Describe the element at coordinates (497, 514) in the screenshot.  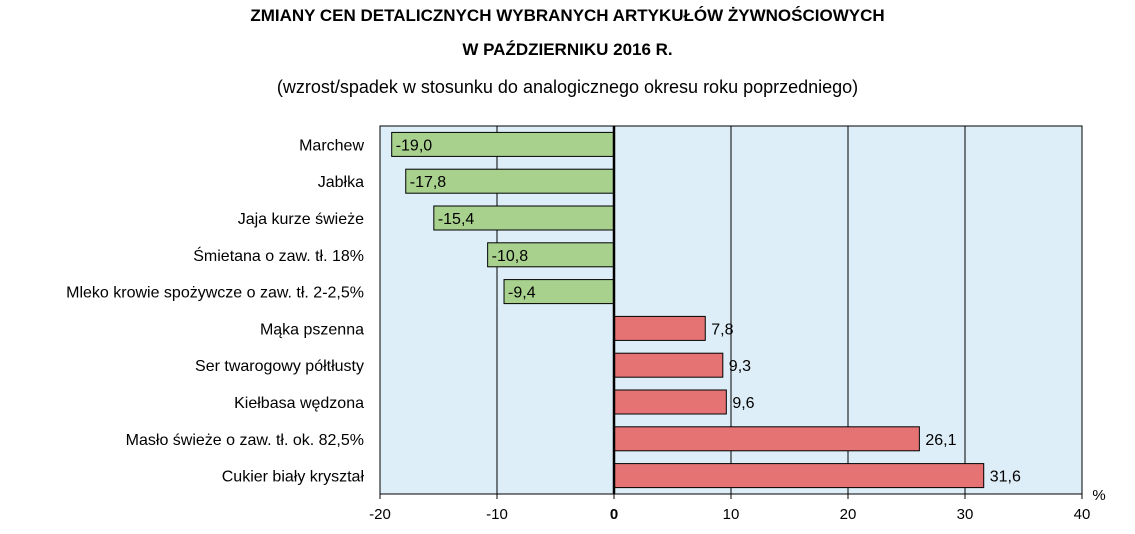
I see `x-tick-label: -10` at that location.